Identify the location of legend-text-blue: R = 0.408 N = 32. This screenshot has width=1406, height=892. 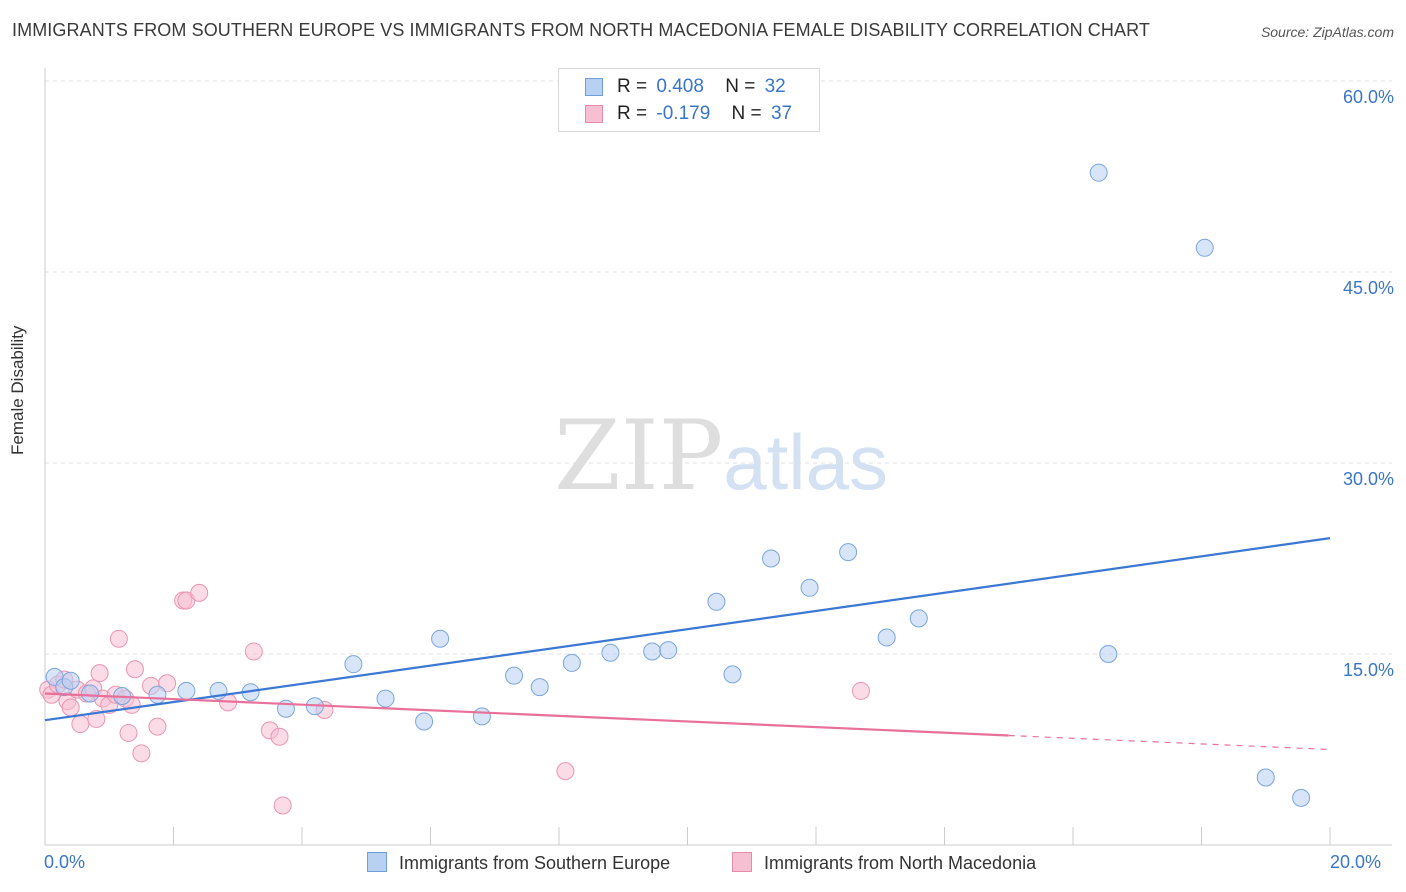
(701, 87).